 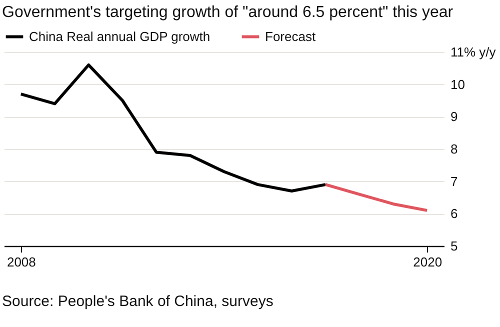 I want to click on y-tick-label: 10, so click(x=457, y=84).